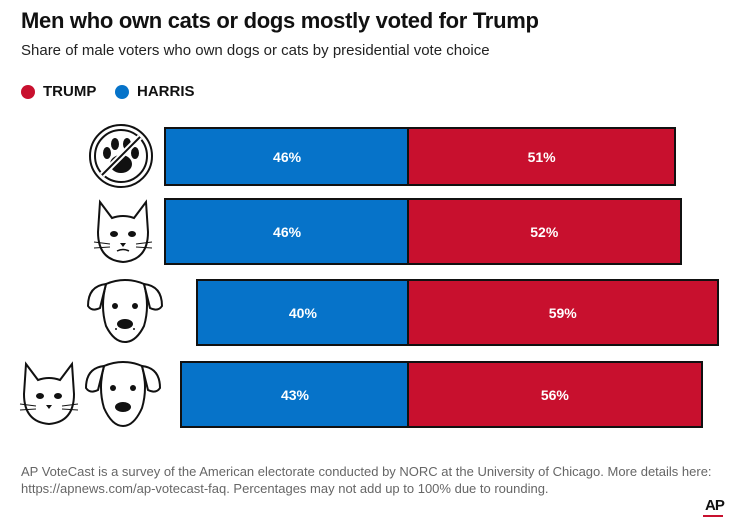 The width and height of the screenshot is (741, 527). Describe the element at coordinates (70, 91) in the screenshot. I see `legend-label-trump: TRUMP` at that location.